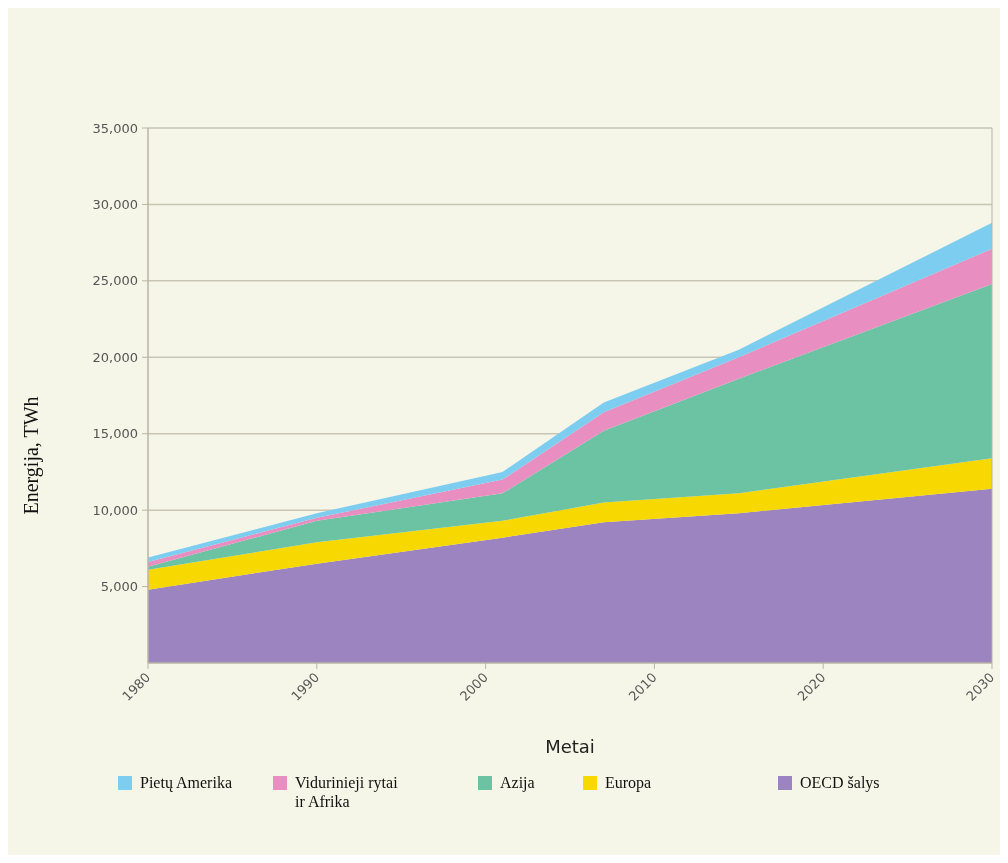  Describe the element at coordinates (570, 746) in the screenshot. I see `x-axis-title: Metai` at that location.